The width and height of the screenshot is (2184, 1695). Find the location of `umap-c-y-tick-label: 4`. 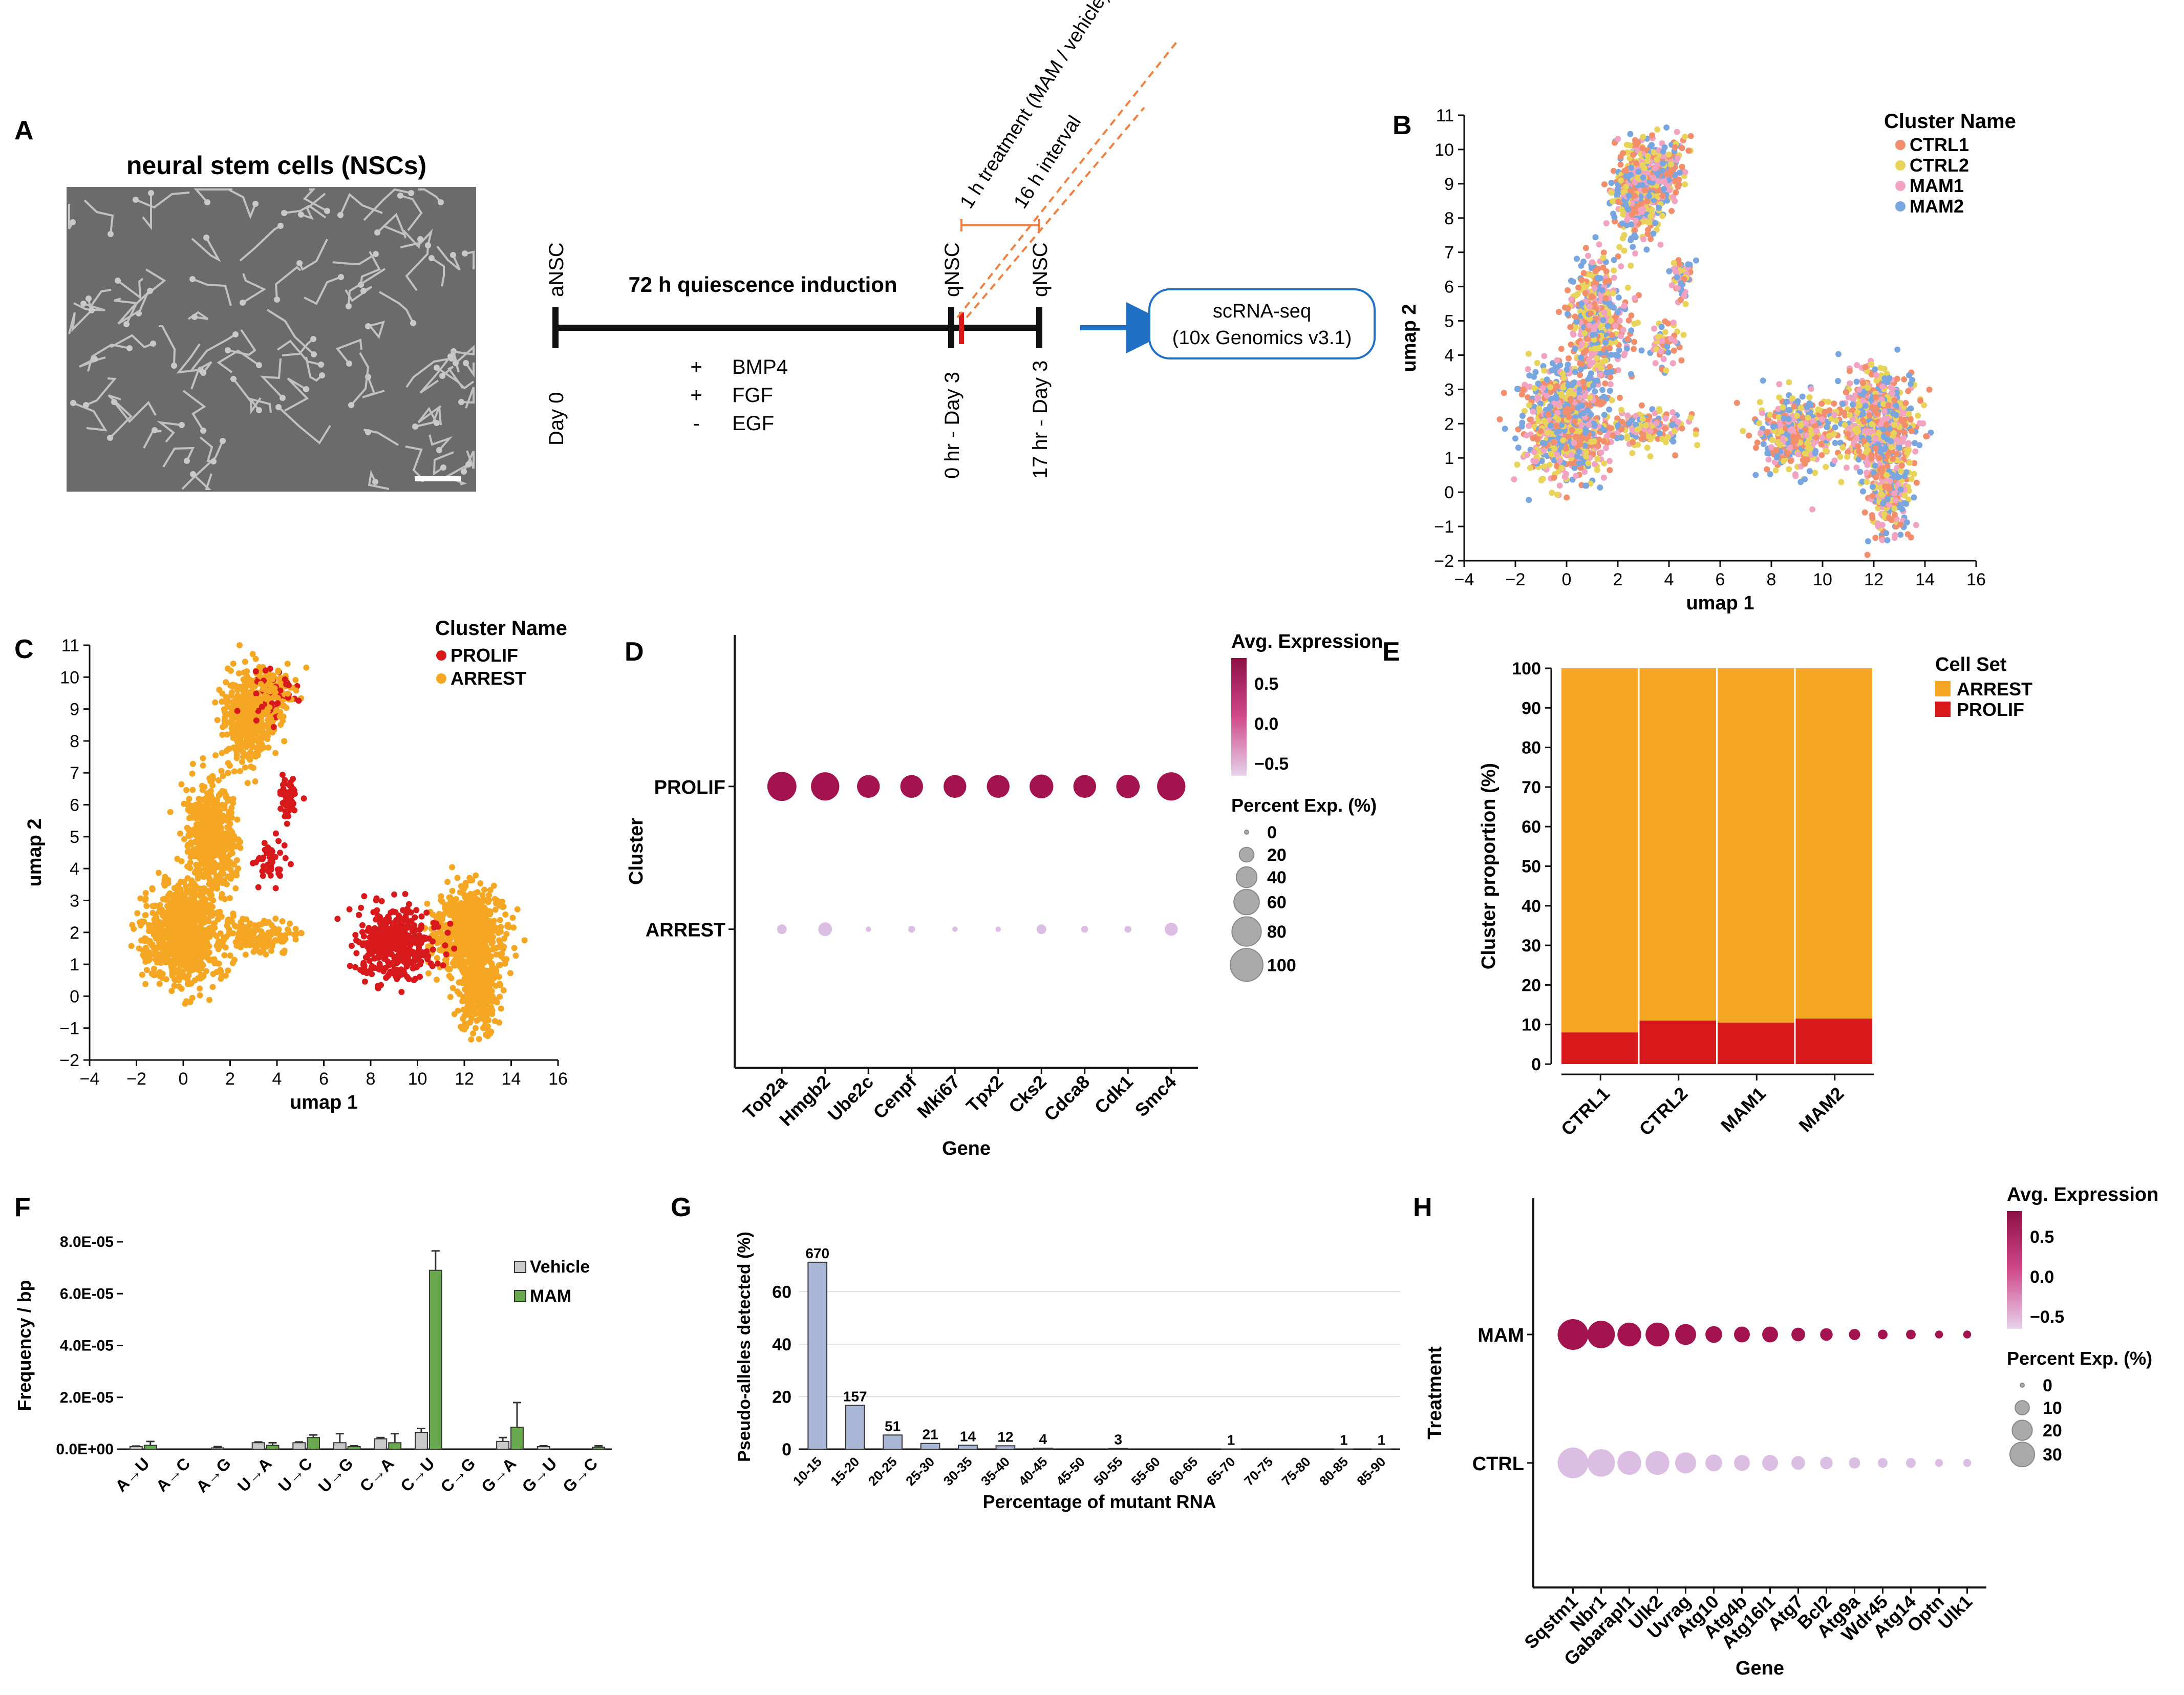

umap-c-y-tick-label: 4 is located at coordinates (74, 869).